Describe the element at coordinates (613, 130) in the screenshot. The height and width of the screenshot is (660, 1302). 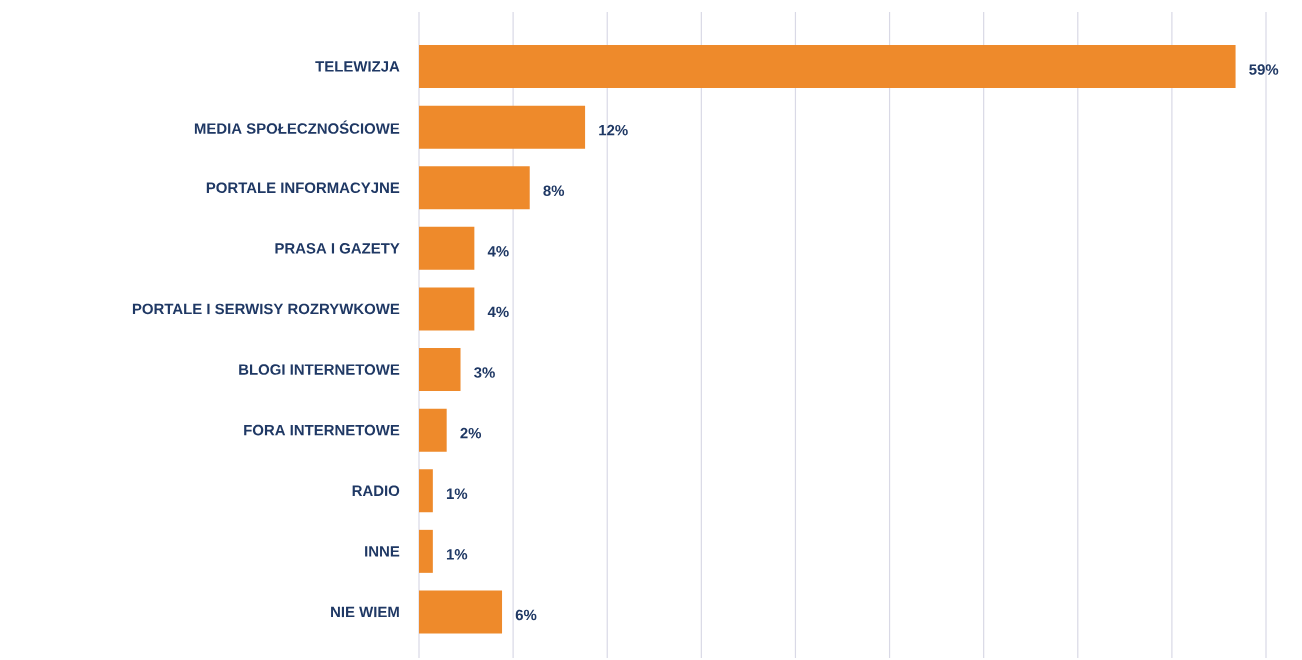
I see `data-label: 12%` at that location.